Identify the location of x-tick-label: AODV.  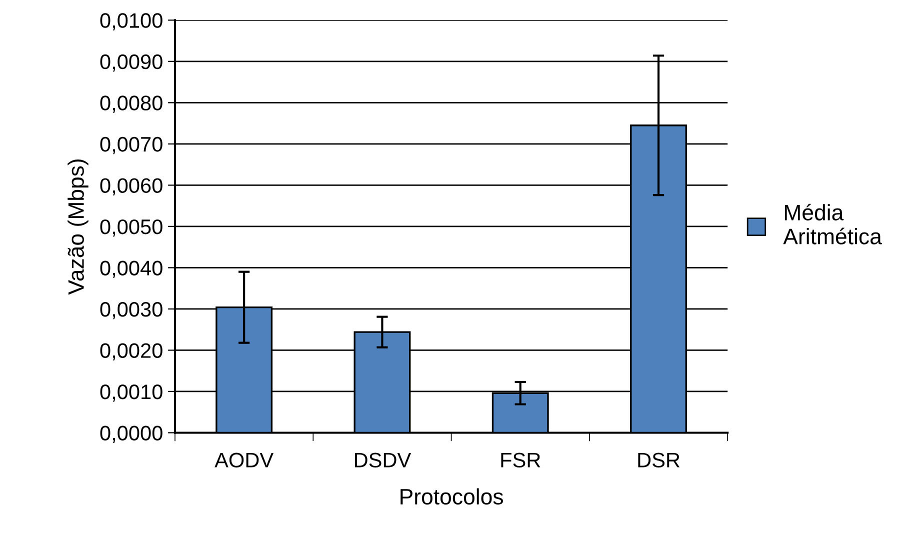
(244, 460).